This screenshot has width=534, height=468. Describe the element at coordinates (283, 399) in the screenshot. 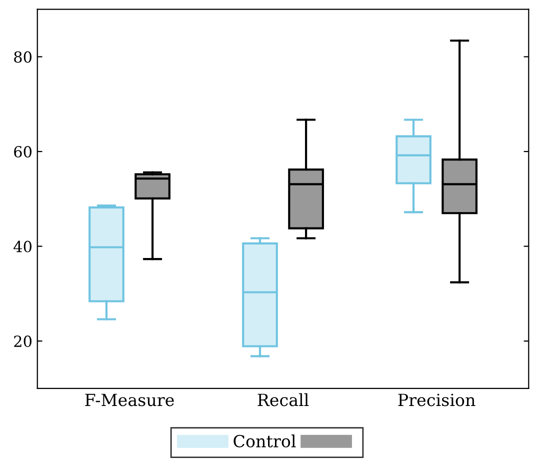

I see `x-tick-label: Recall` at that location.